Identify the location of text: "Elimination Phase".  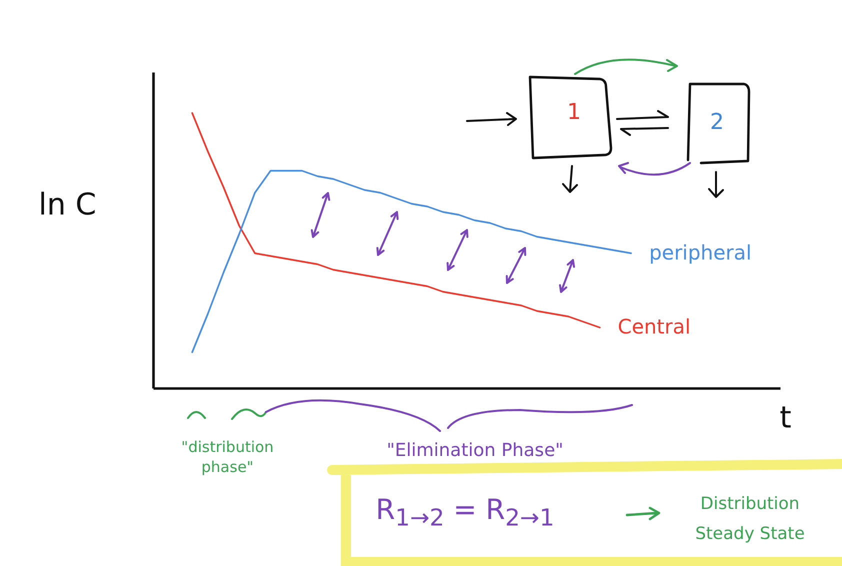
(475, 451).